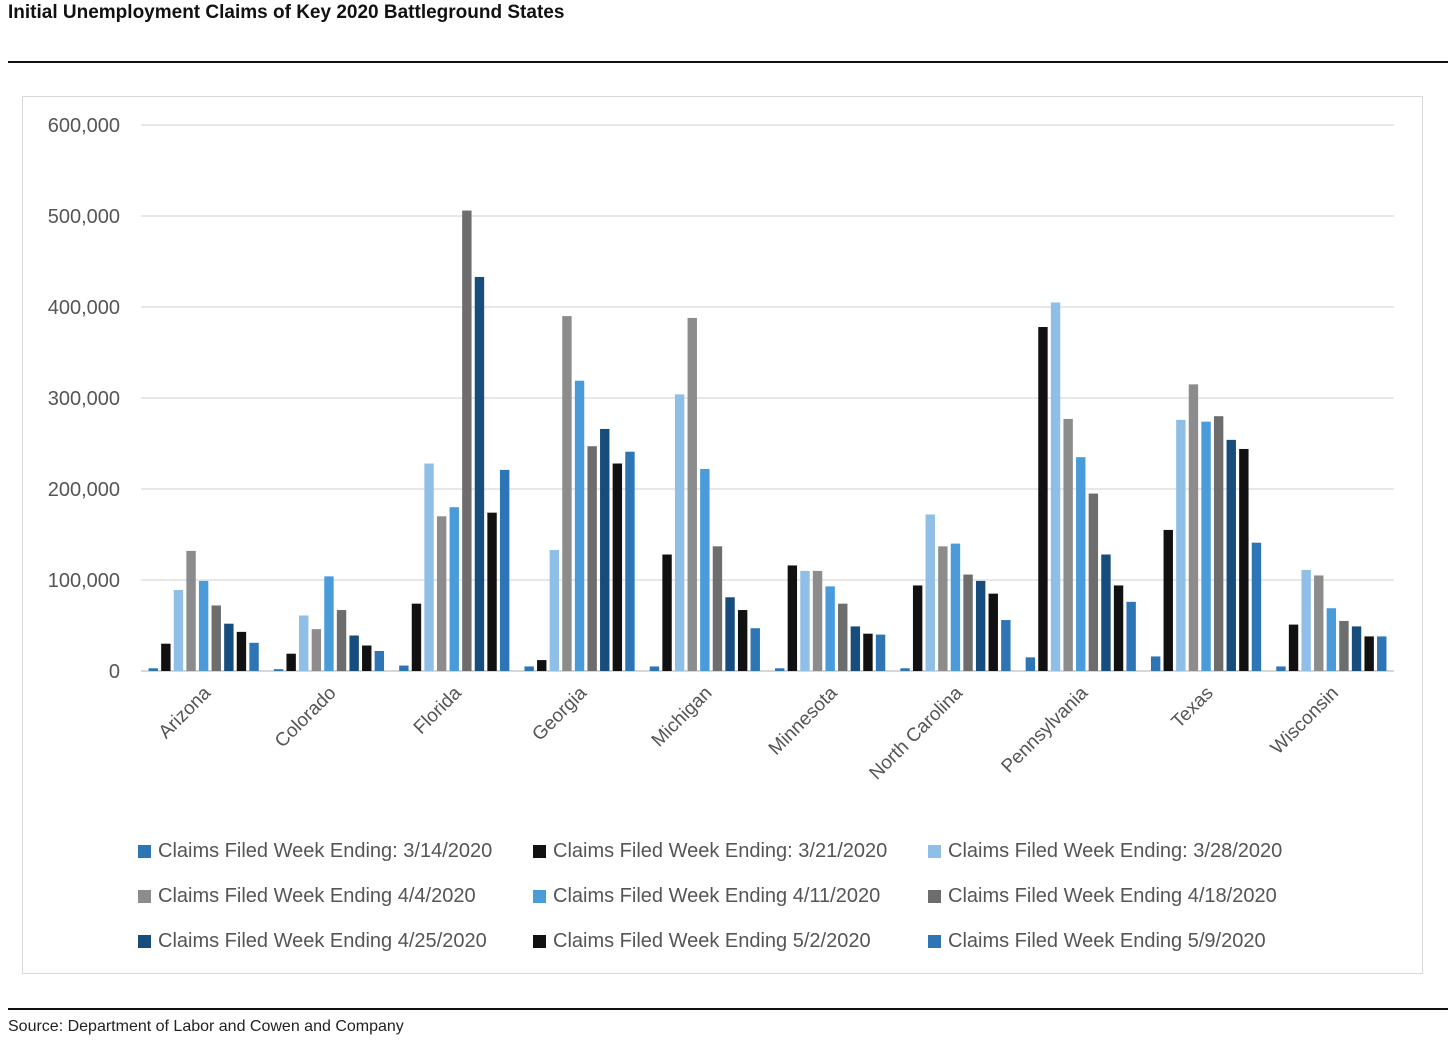  I want to click on y-tick-label: 300,000, so click(84, 399).